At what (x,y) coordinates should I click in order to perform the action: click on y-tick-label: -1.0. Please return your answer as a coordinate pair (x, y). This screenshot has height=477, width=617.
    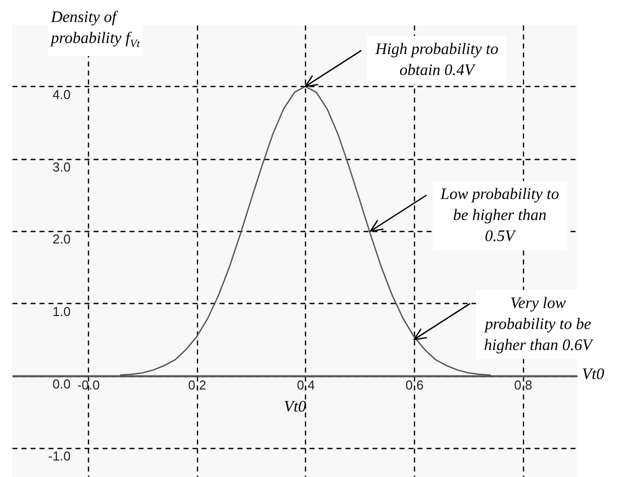
    Looking at the image, I should click on (59, 456).